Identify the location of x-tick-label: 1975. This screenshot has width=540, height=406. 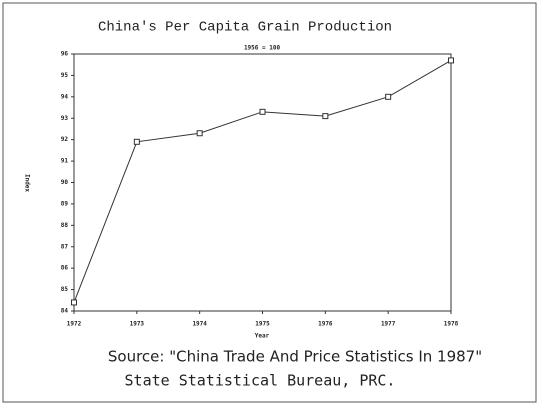
(262, 324).